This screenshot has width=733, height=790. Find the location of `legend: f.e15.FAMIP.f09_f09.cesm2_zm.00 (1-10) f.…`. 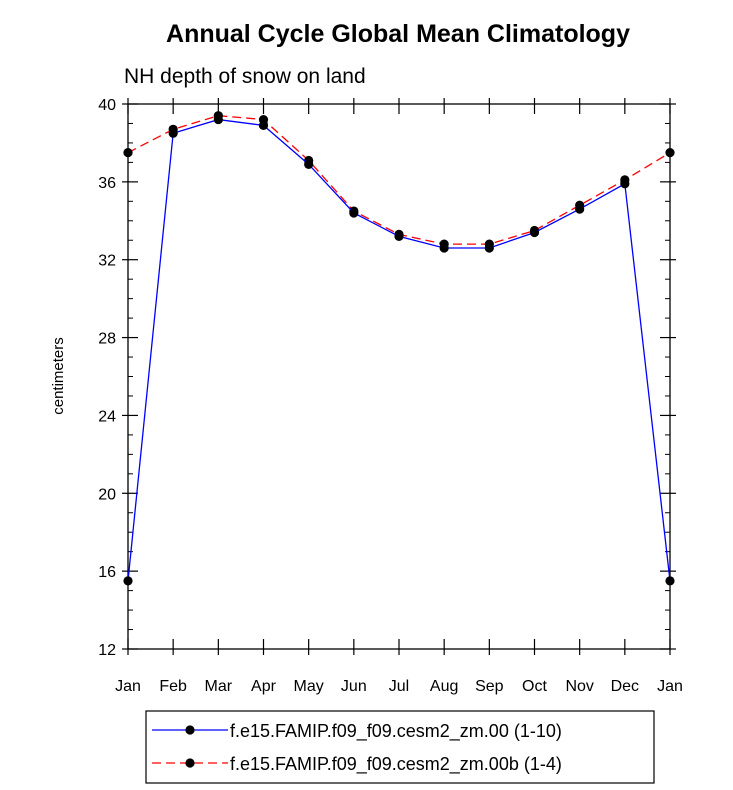

legend: f.e15.FAMIP.f09_f09.cesm2_zm.00 (1-10) f.… is located at coordinates (400, 747).